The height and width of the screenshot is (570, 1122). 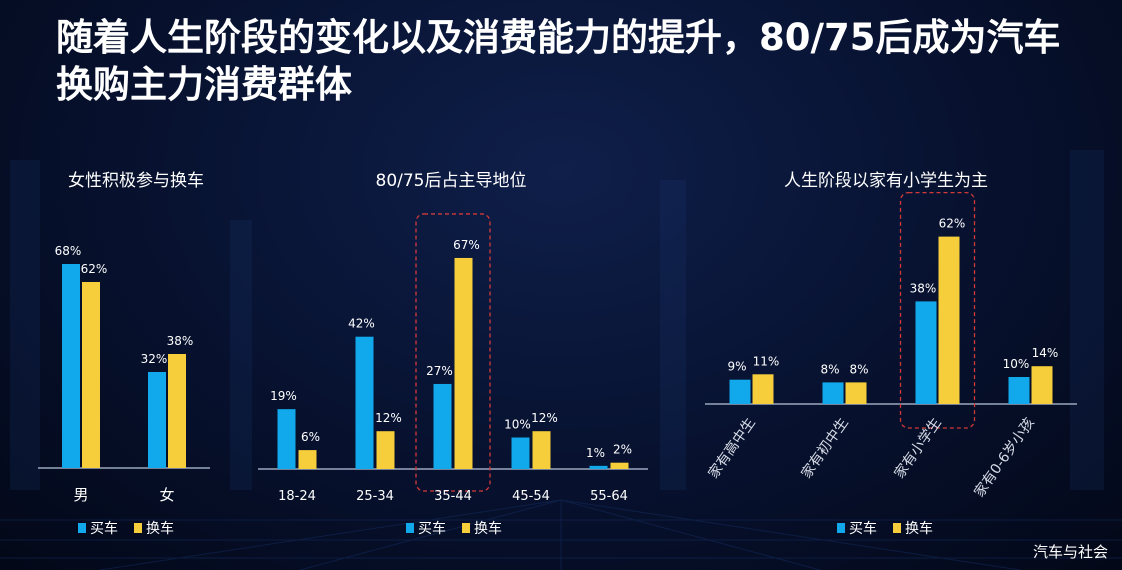 What do you see at coordinates (80, 495) in the screenshot?
I see `category-label: 男` at bounding box center [80, 495].